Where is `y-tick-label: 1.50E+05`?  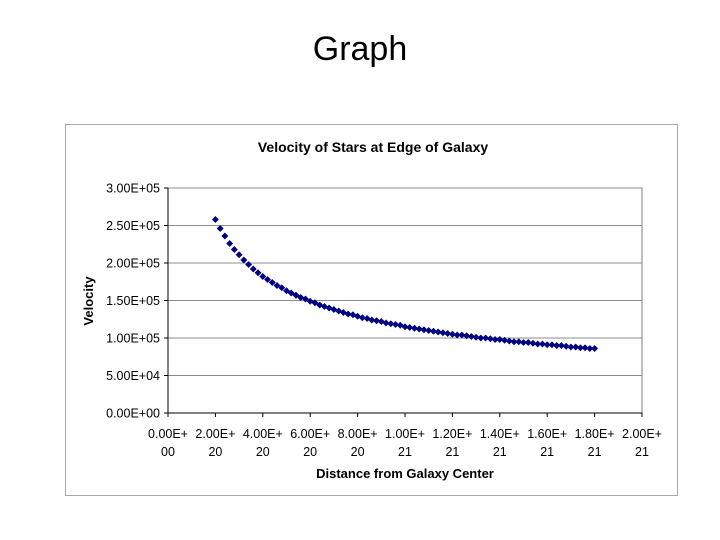 y-tick-label: 1.50E+05 is located at coordinates (133, 301).